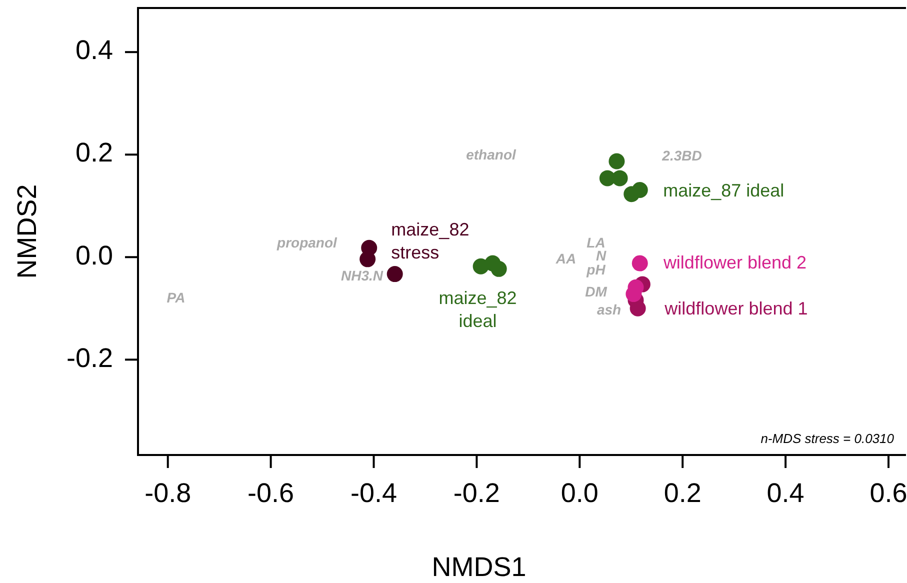  What do you see at coordinates (479, 567) in the screenshot?
I see `x-axis-title: NMDS1` at bounding box center [479, 567].